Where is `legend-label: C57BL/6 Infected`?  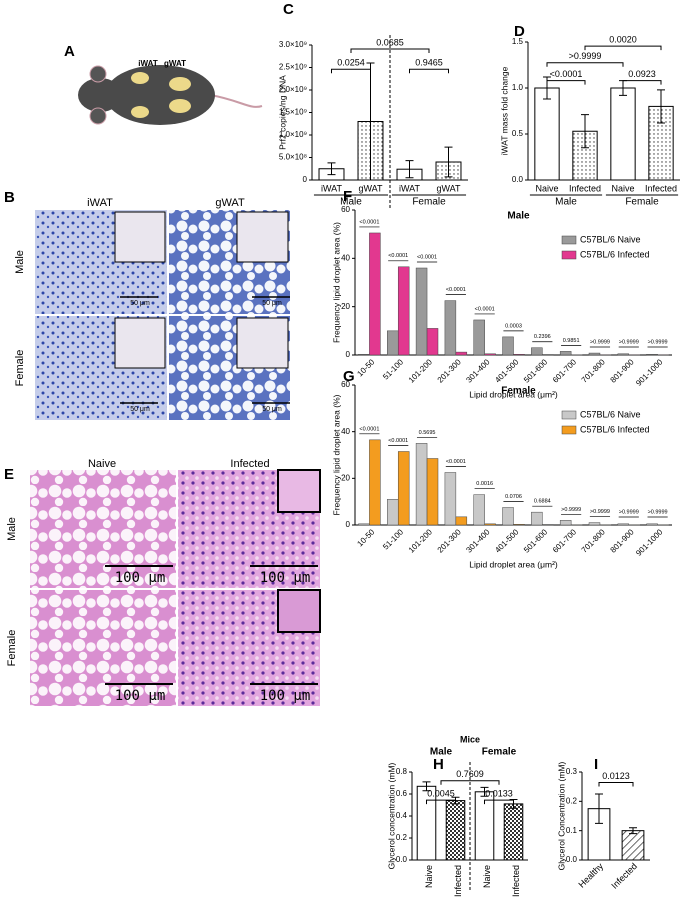
legend-label: C57BL/6 Infected is located at coordinates (615, 254).